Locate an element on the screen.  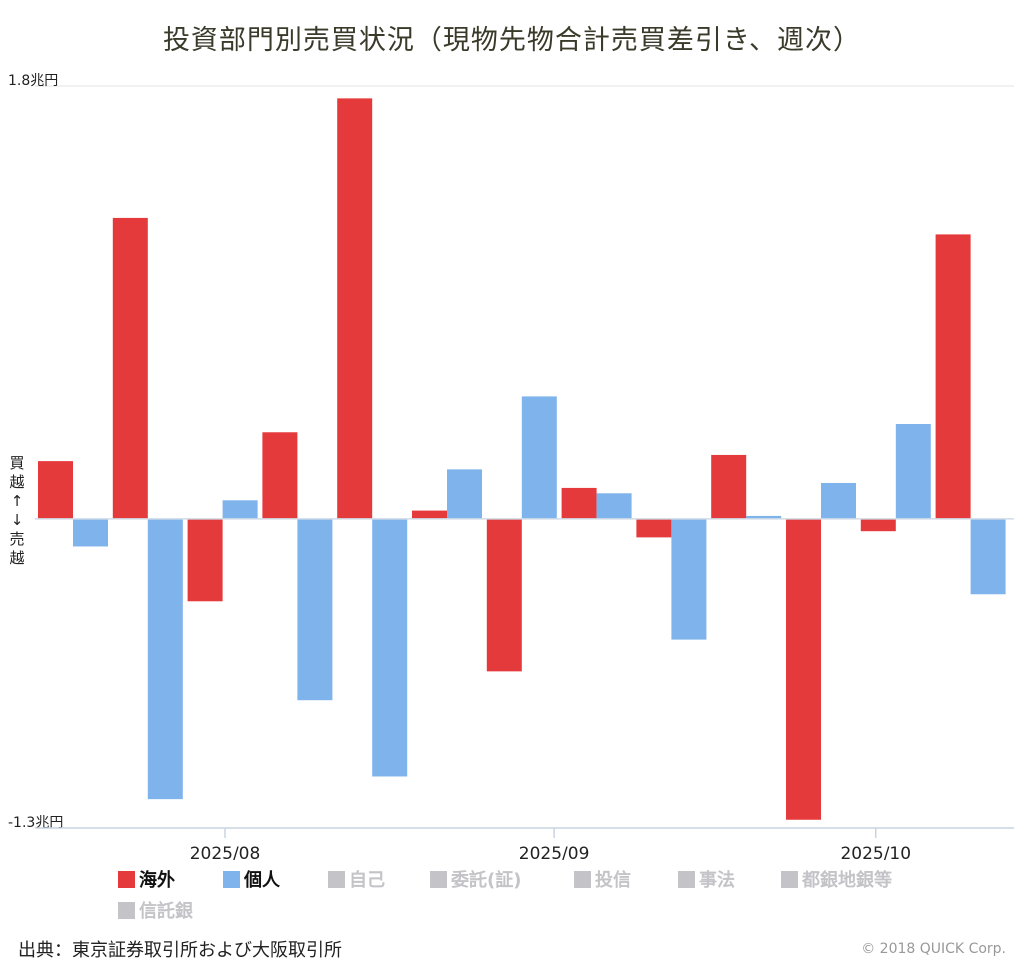
legend-item: 個人 is located at coordinates (251, 879).